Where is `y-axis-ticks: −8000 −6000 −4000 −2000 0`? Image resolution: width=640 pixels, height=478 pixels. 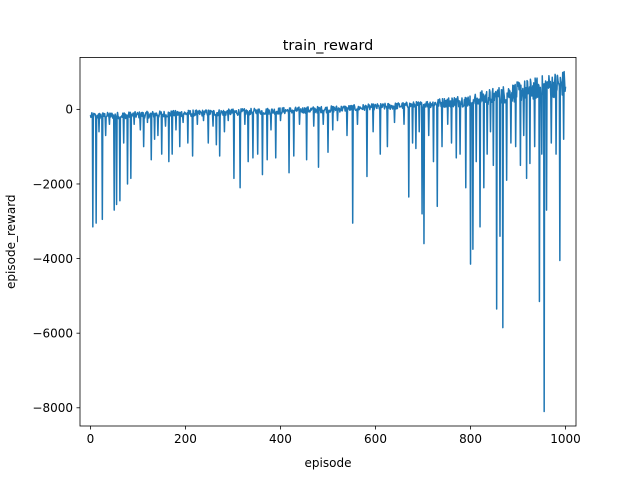
y-axis-ticks: −8000 −6000 −4000 −2000 0 is located at coordinates (56, 259).